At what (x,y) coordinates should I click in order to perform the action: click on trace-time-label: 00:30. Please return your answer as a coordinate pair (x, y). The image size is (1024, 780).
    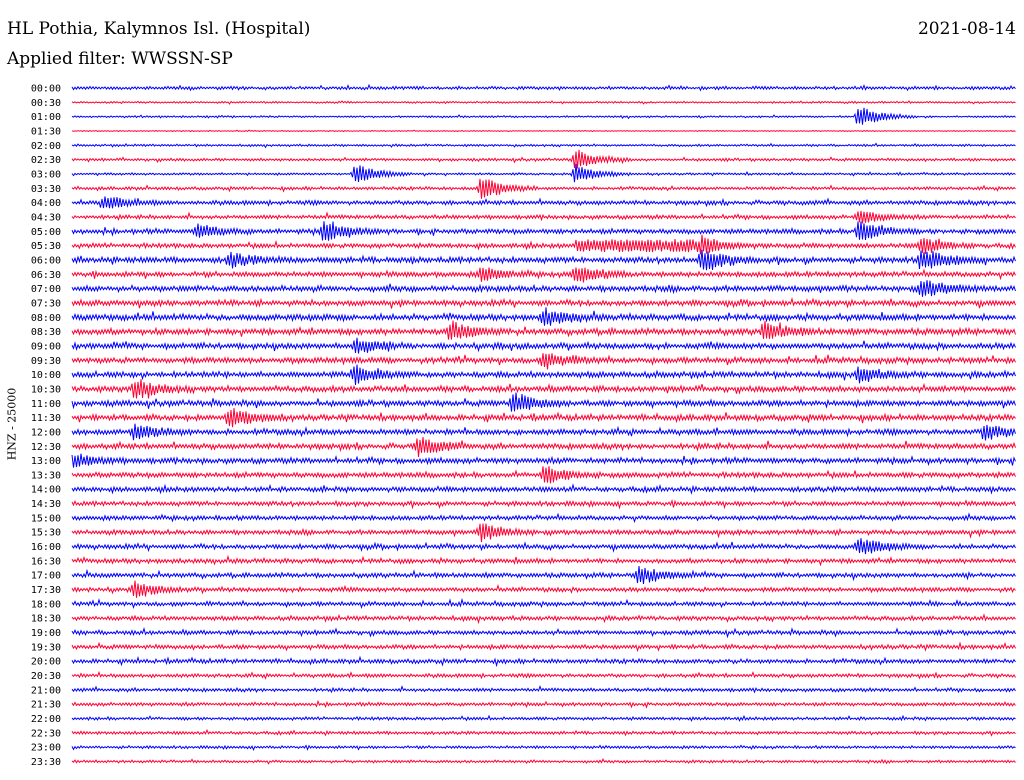
    Looking at the image, I should click on (46, 103).